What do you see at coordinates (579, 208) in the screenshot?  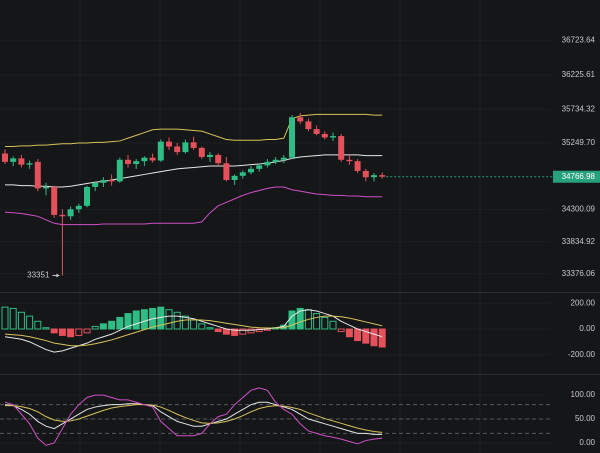 I see `y-tick-label: 34300.09` at bounding box center [579, 208].